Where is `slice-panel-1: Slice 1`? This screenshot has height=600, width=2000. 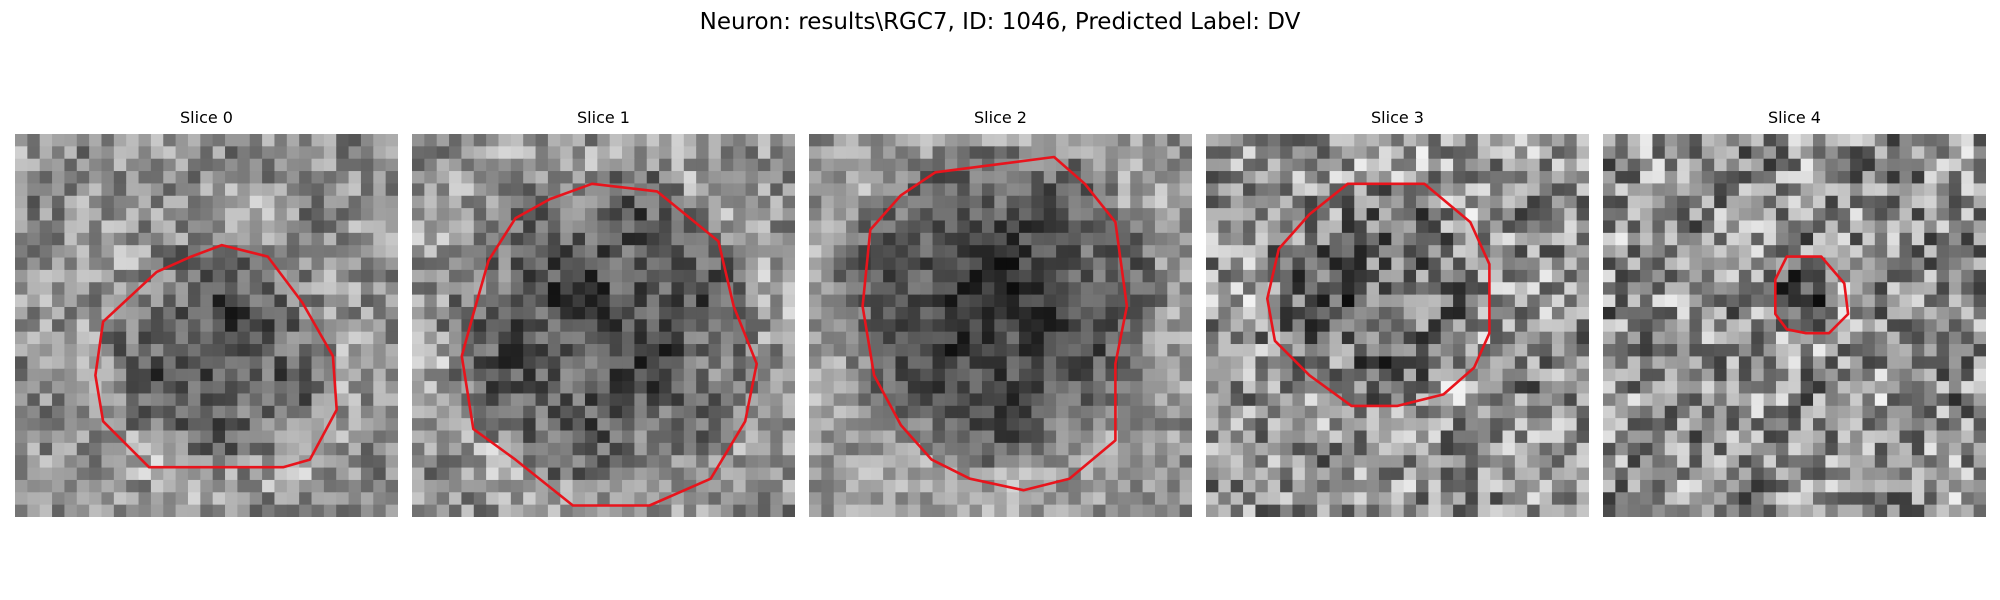 slice-panel-1: Slice 1 is located at coordinates (603, 313).